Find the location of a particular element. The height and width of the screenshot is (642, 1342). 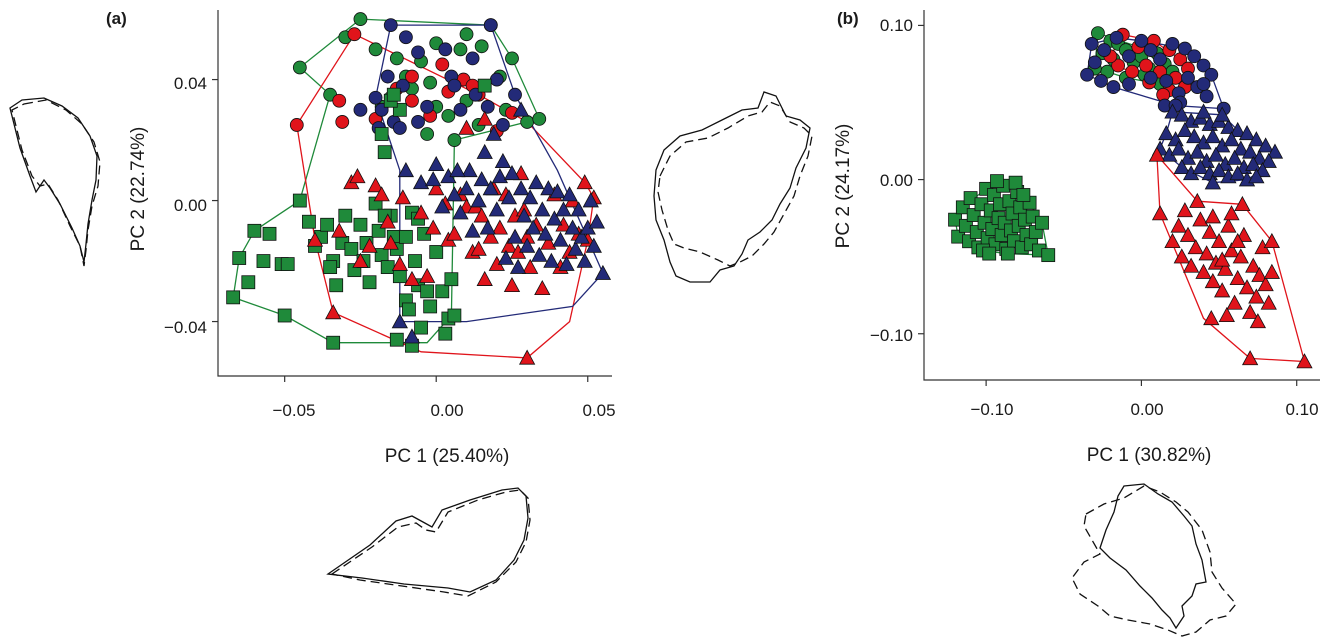

panel-b-label: (b) is located at coordinates (848, 18).